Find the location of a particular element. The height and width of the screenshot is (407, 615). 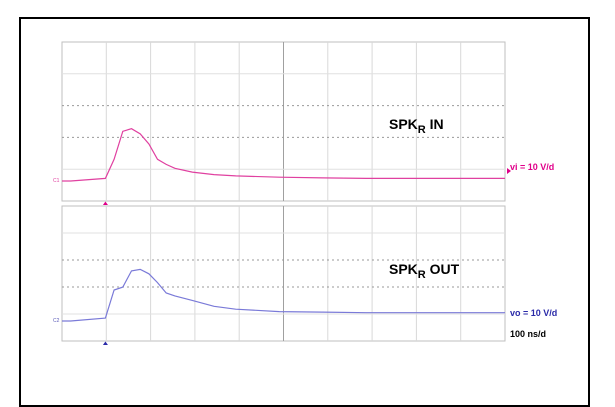

spkr-in-label: SPKR IN is located at coordinates (416, 126).